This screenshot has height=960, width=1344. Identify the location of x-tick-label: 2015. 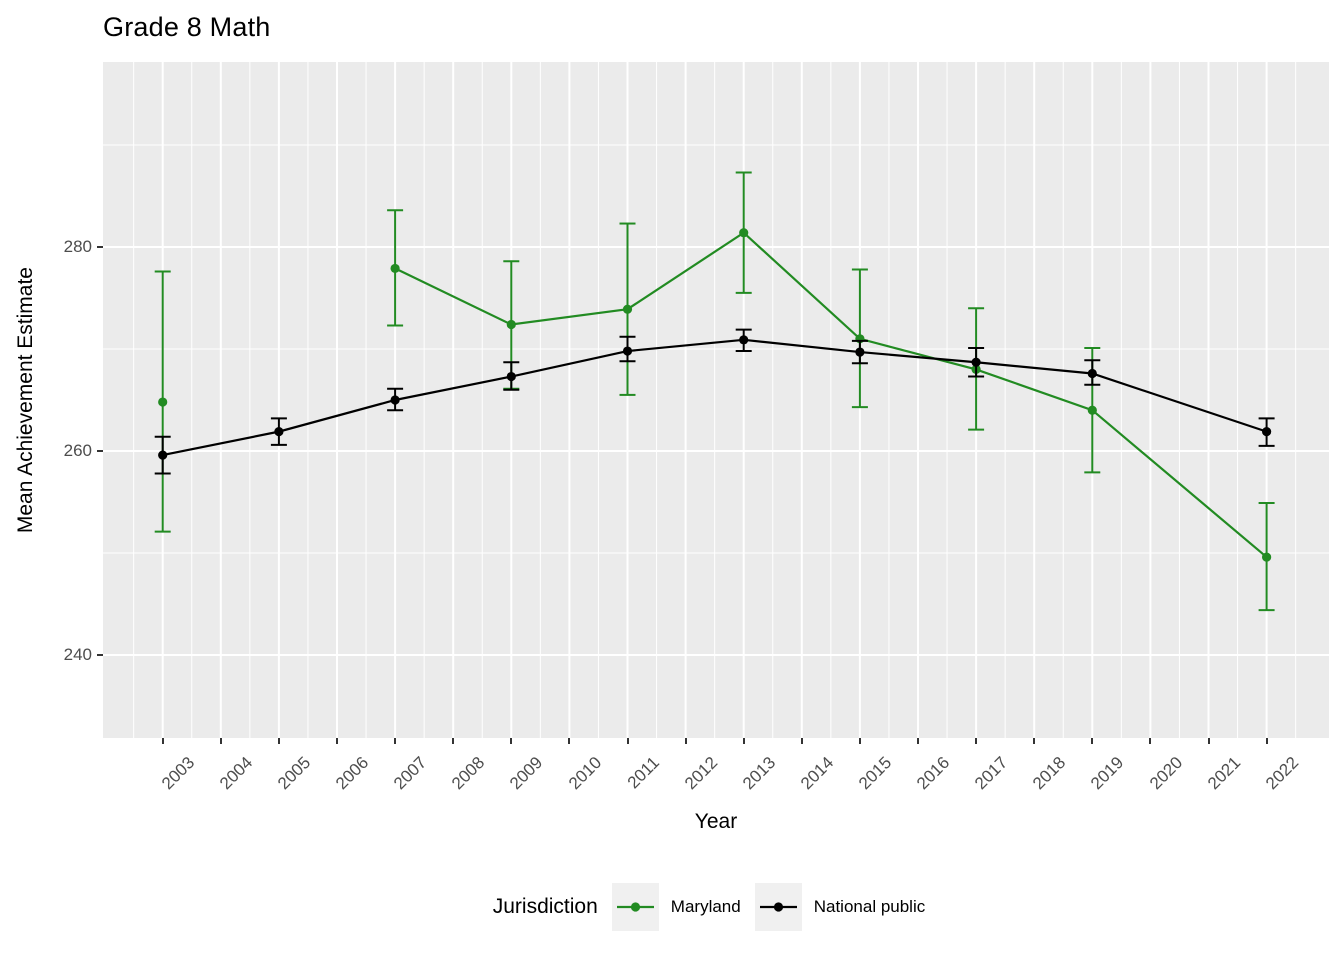
(875, 773).